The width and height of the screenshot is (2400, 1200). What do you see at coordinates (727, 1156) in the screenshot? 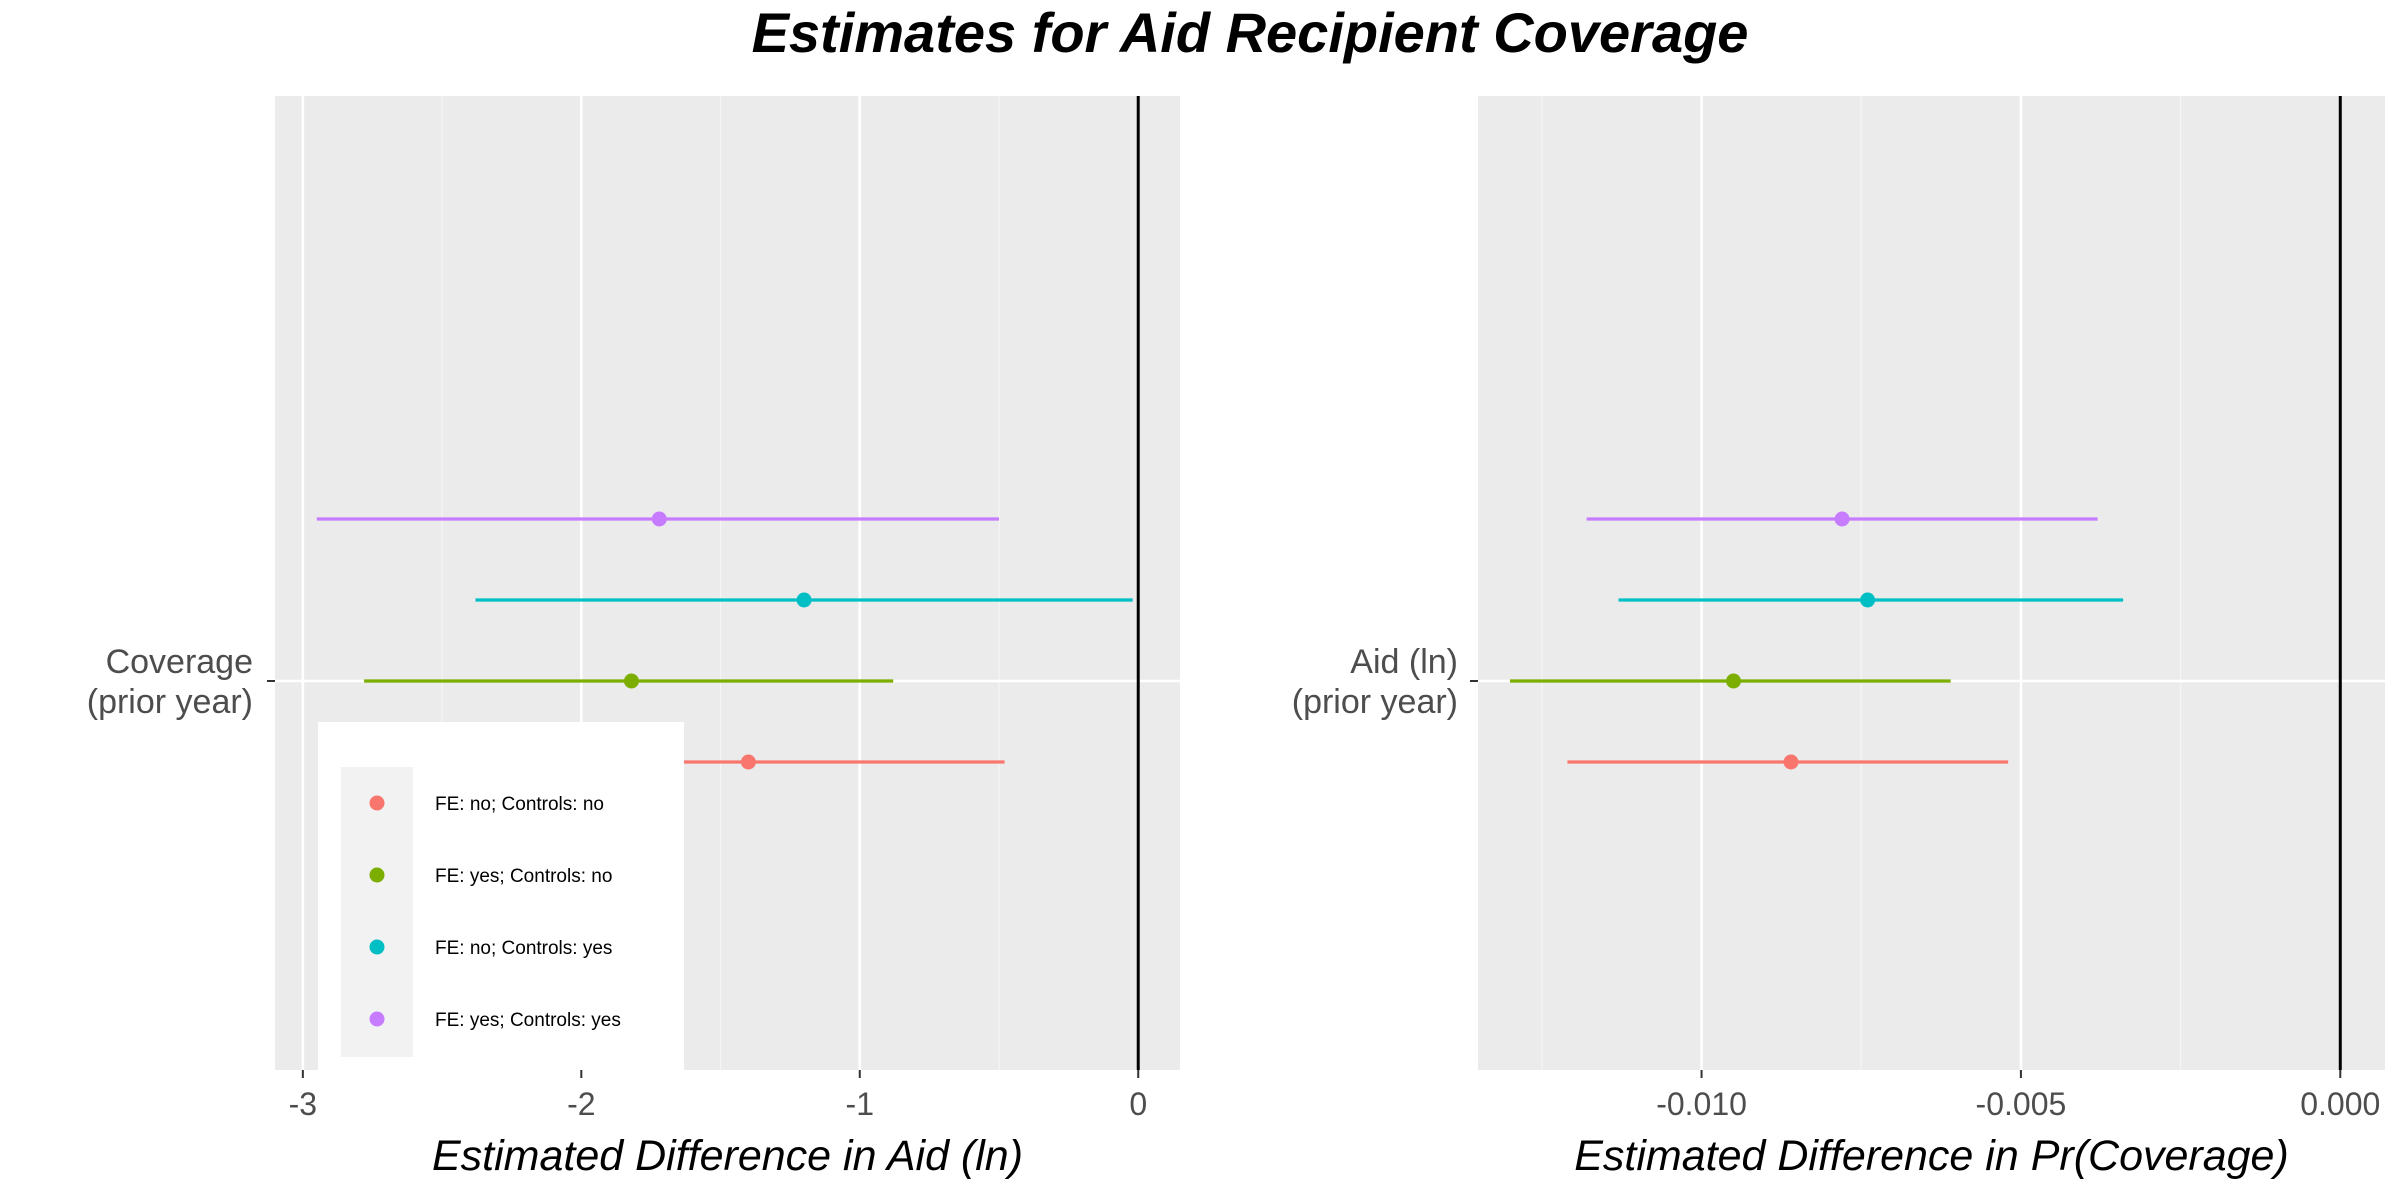
I see `x-axis-label: Estimated Difference in Aid (ln)` at bounding box center [727, 1156].